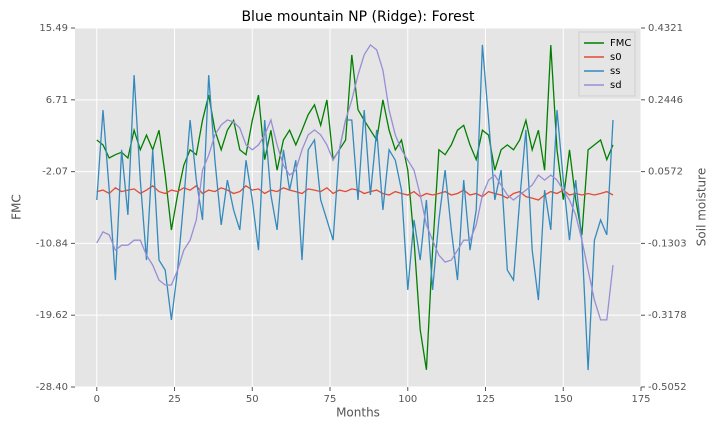 The image size is (720, 432). I want to click on legend-label: ss, so click(615, 71).